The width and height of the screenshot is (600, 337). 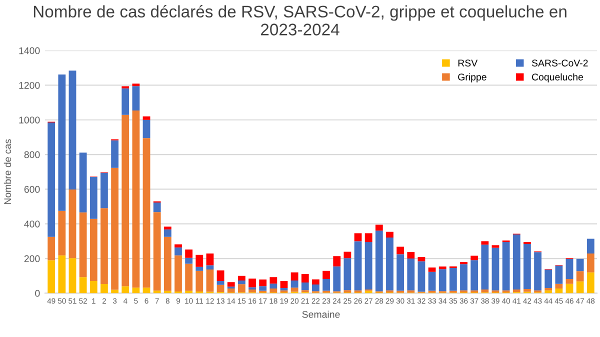 What do you see at coordinates (300, 20) in the screenshot?
I see `chart-title: Nombre de cas déclarés de RSV, SARS-CoV-2, grippe et coqueluche en 2023-2024` at bounding box center [300, 20].